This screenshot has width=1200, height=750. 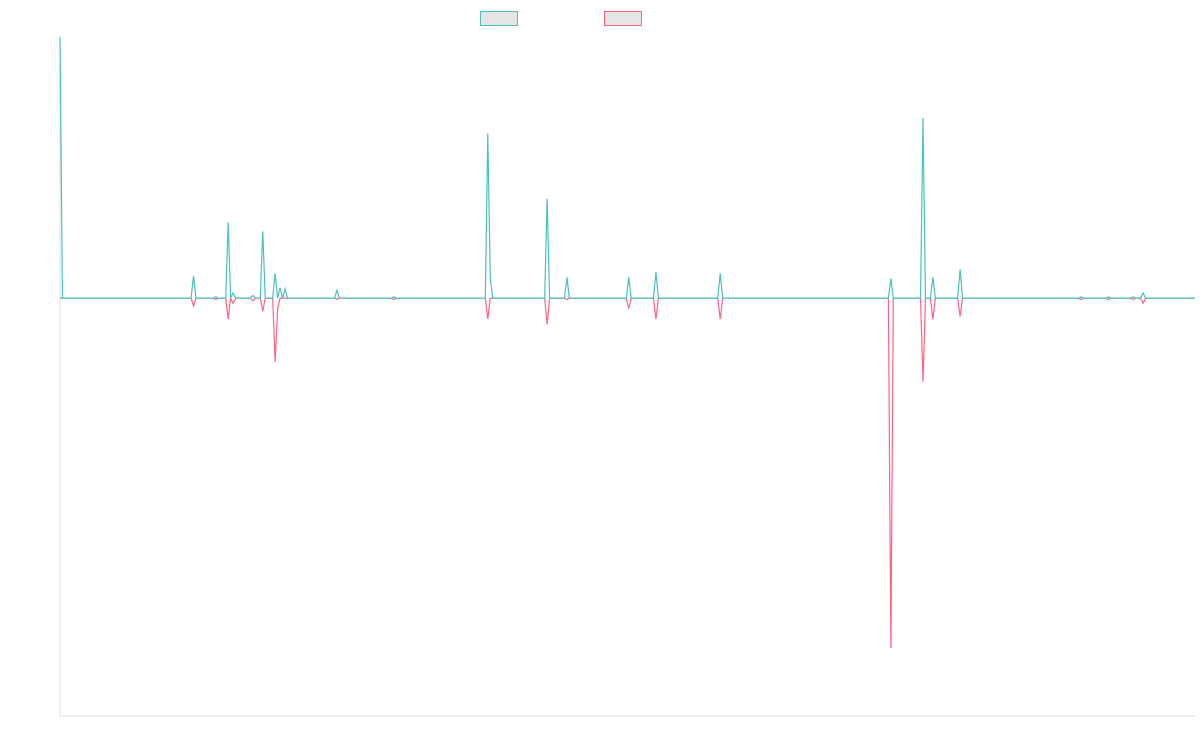 I want to click on chart-legend, so click(x=600, y=18).